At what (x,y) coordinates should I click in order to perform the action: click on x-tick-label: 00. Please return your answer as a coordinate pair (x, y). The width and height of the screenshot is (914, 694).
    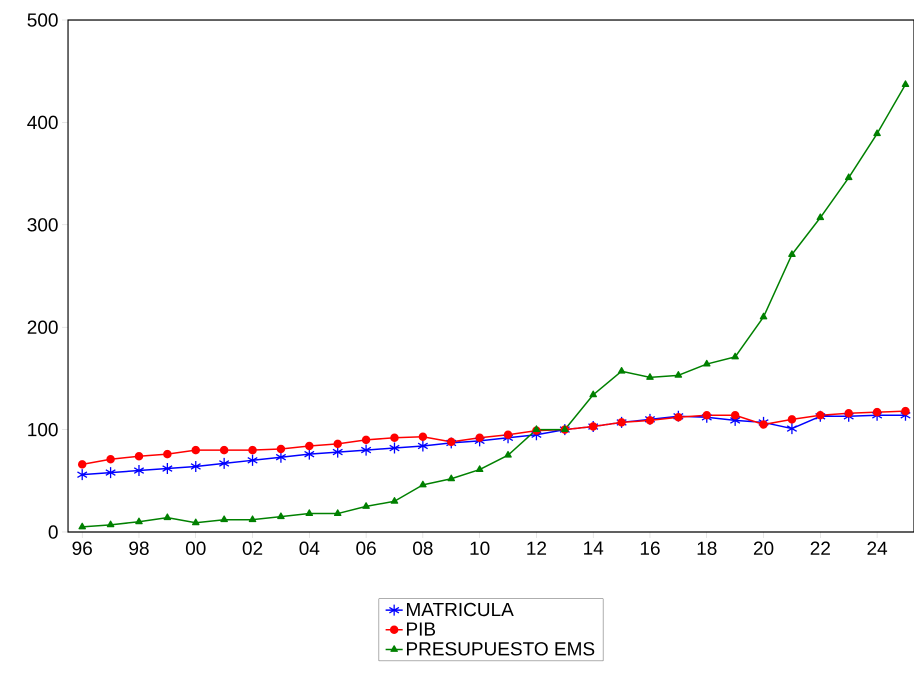
    Looking at the image, I should click on (196, 548).